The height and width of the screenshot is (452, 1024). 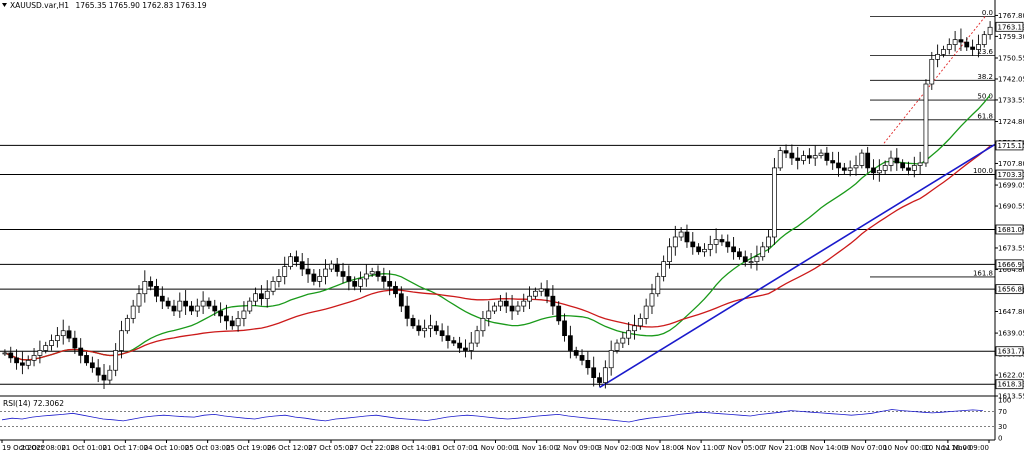 I want to click on fib-level-label: 161.8, so click(x=983, y=273).